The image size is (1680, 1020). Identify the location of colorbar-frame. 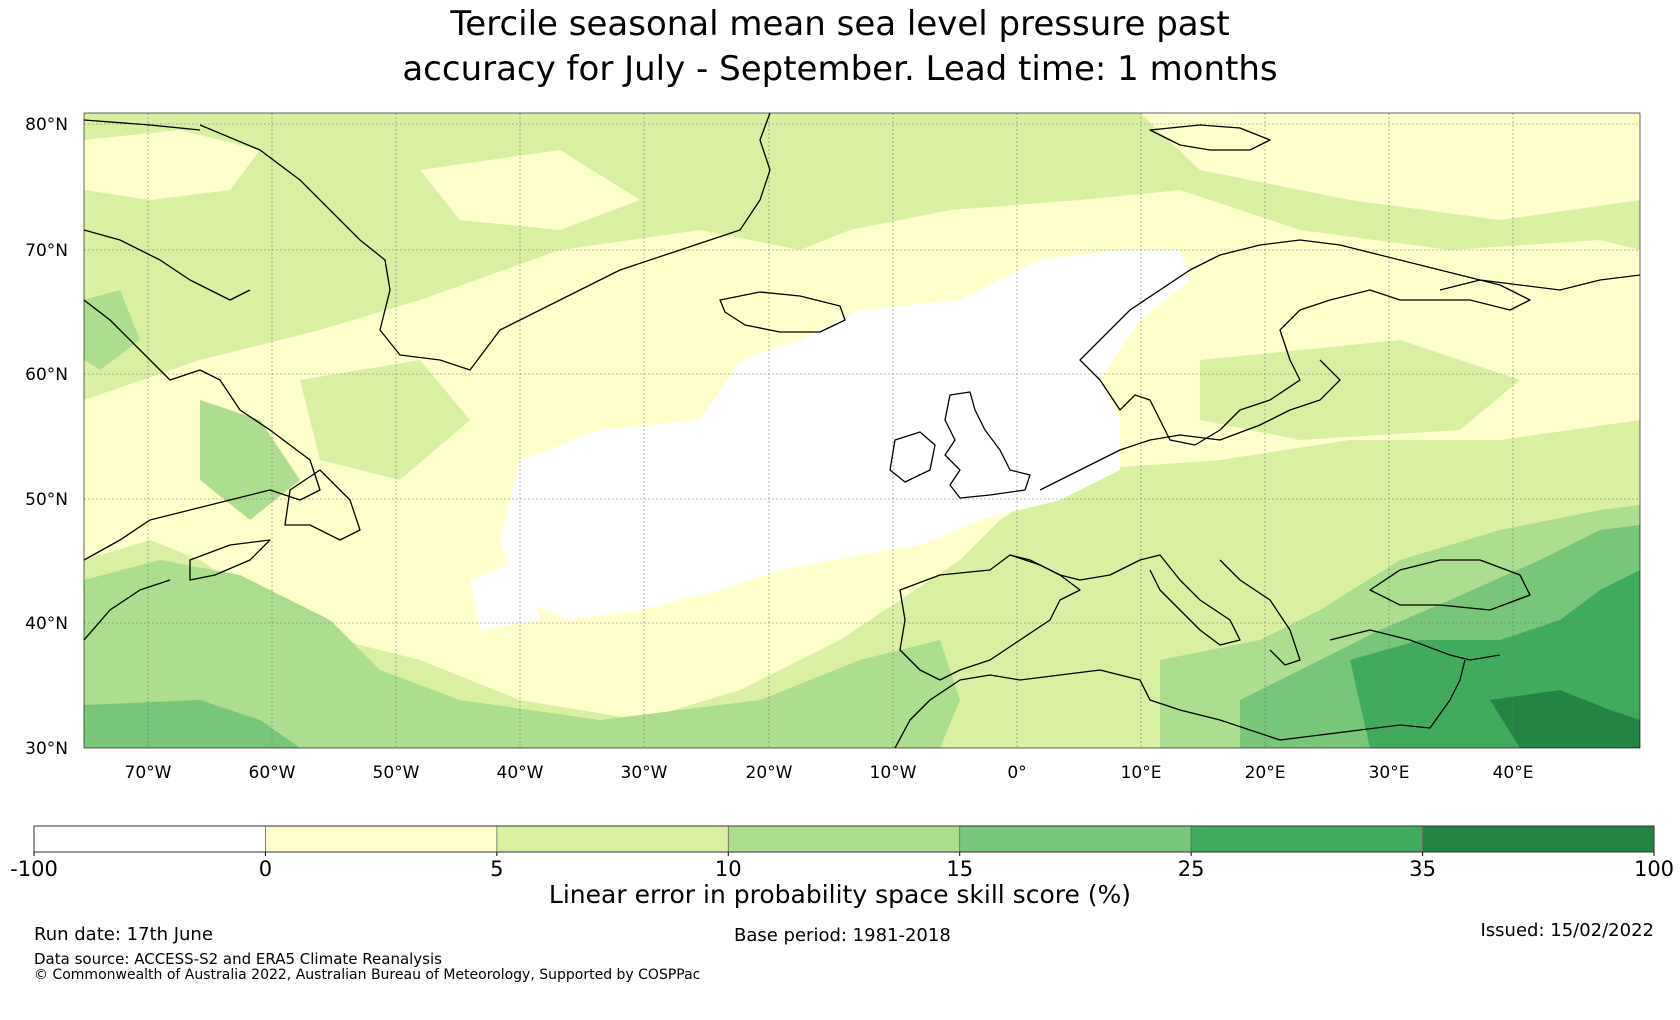
(844, 839).